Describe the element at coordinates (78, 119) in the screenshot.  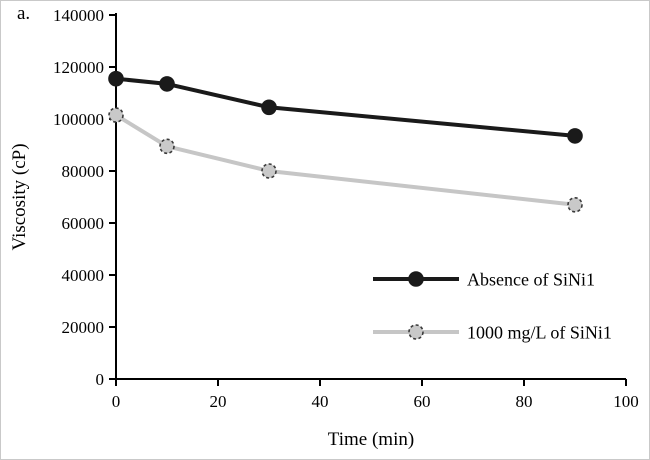
I see `y-tick-label: 100000` at that location.